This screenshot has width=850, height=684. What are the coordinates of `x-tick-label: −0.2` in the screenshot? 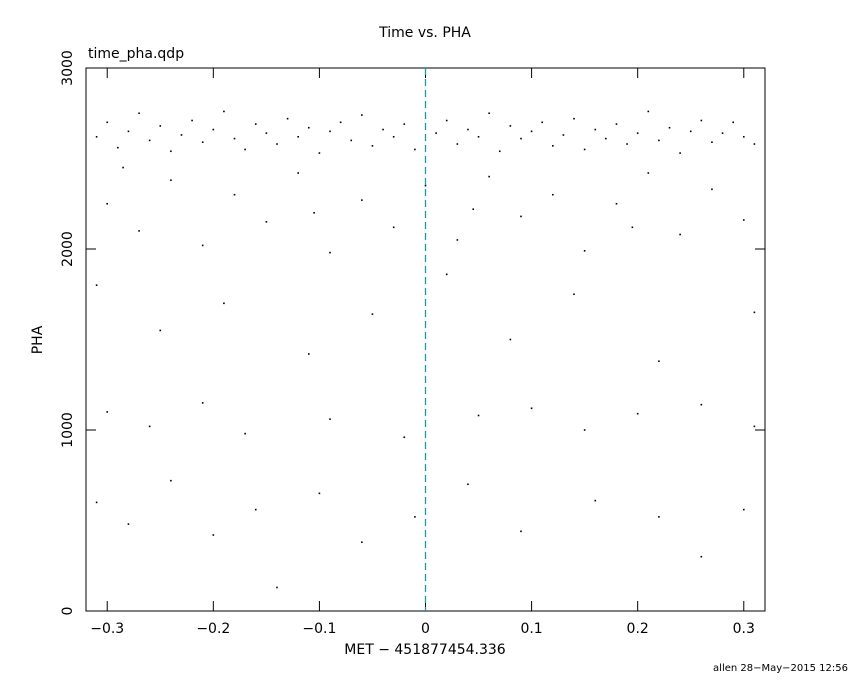 It's located at (213, 629).